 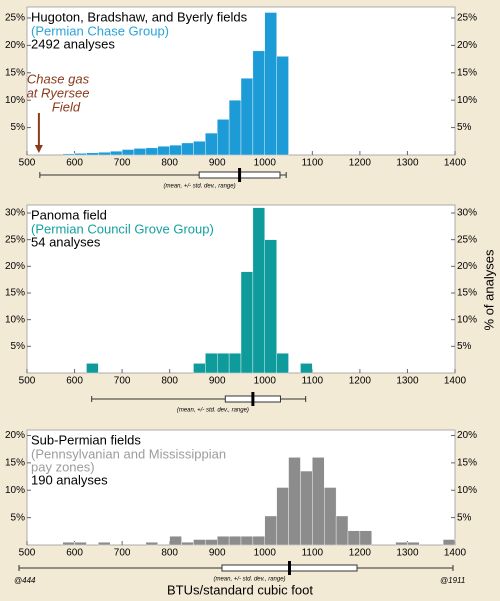 What do you see at coordinates (139, 16) in the screenshot?
I see `panel-title: Hugoton, Bradshaw, and Byerly fields` at bounding box center [139, 16].